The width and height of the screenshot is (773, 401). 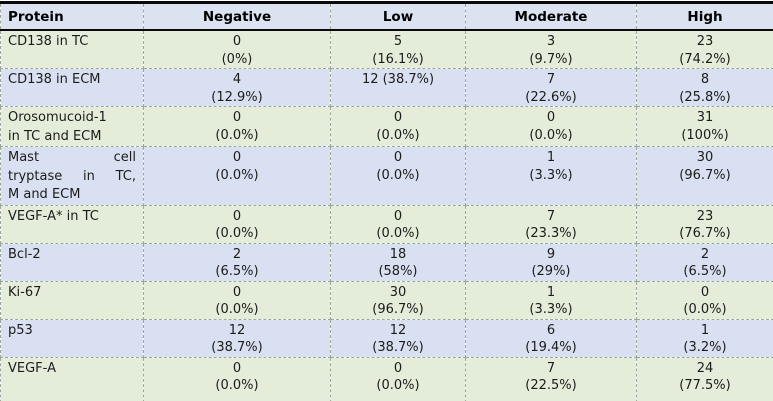 What do you see at coordinates (551, 254) in the screenshot?
I see `cell-count: 9` at bounding box center [551, 254].